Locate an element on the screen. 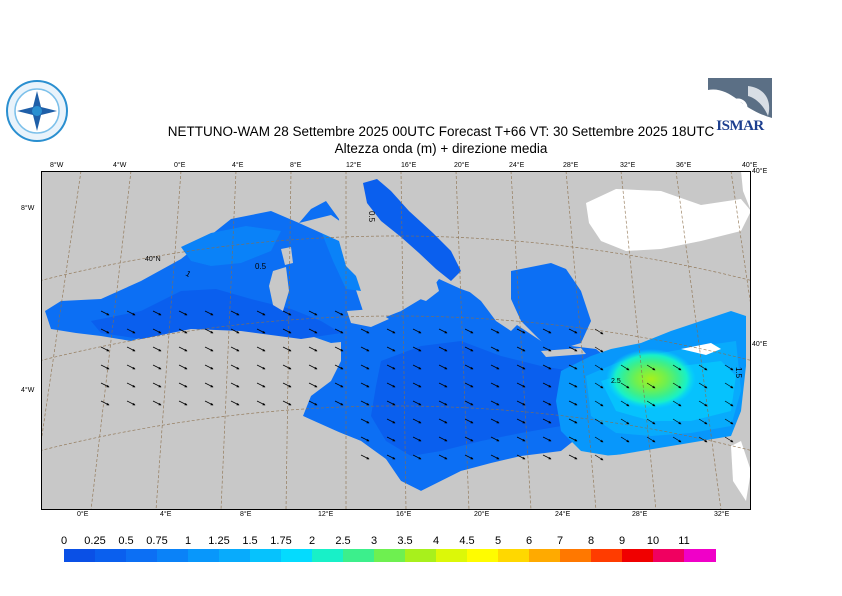 This screenshot has width=842, height=596. title-line-2: Altezza onda (m) + direzione media is located at coordinates (441, 148).